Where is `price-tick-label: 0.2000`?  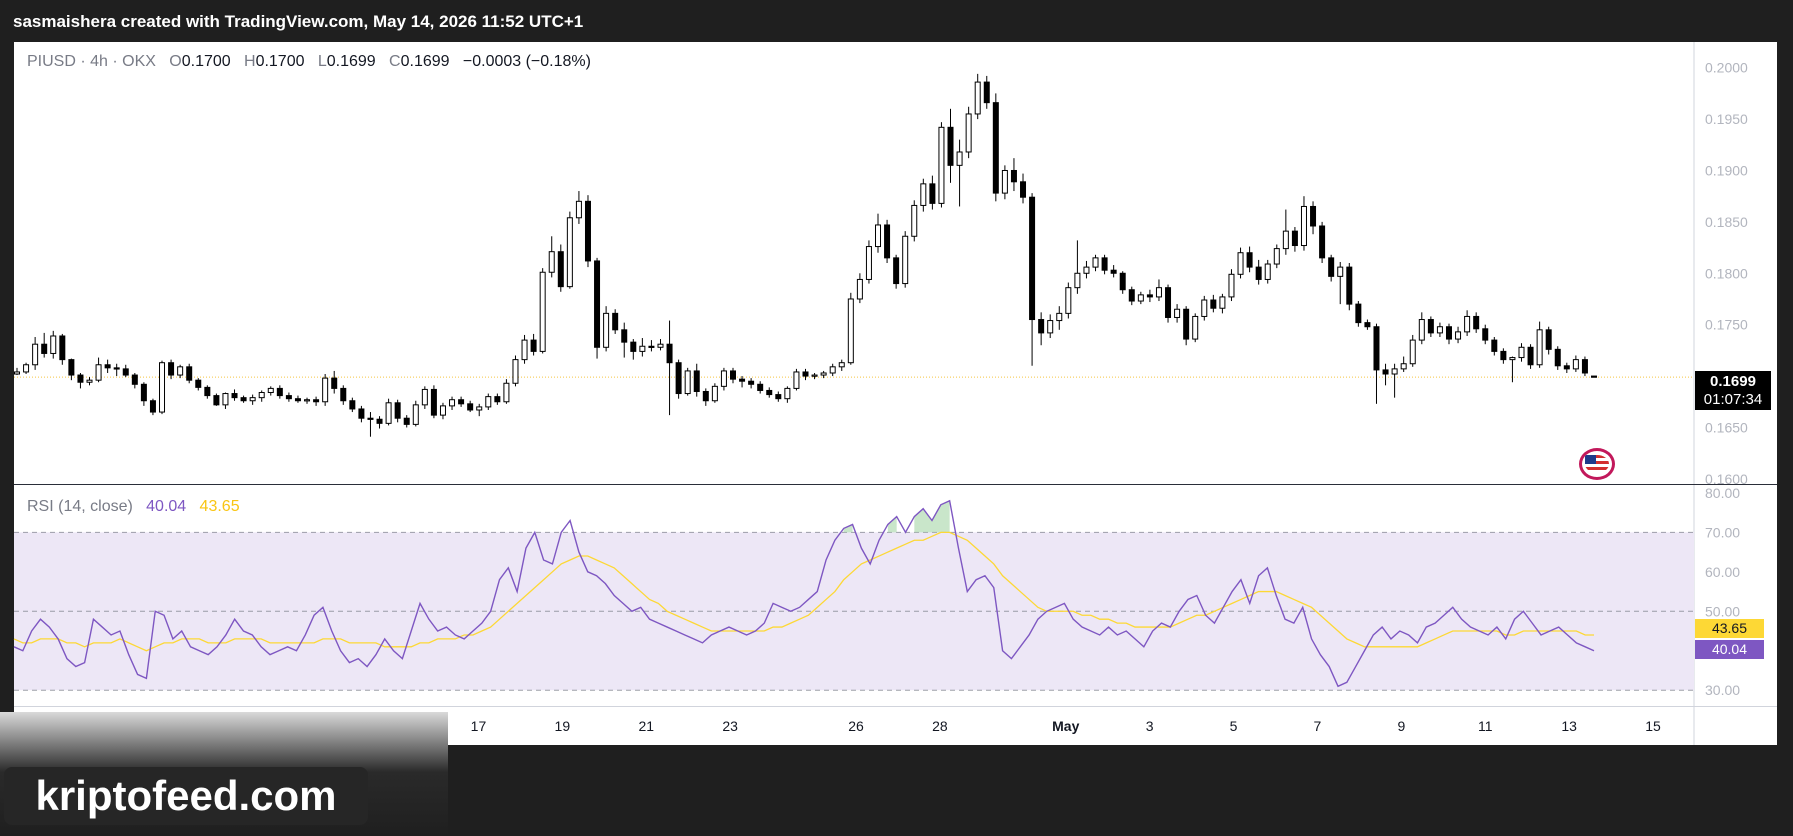 price-tick-label: 0.2000 is located at coordinates (1726, 68).